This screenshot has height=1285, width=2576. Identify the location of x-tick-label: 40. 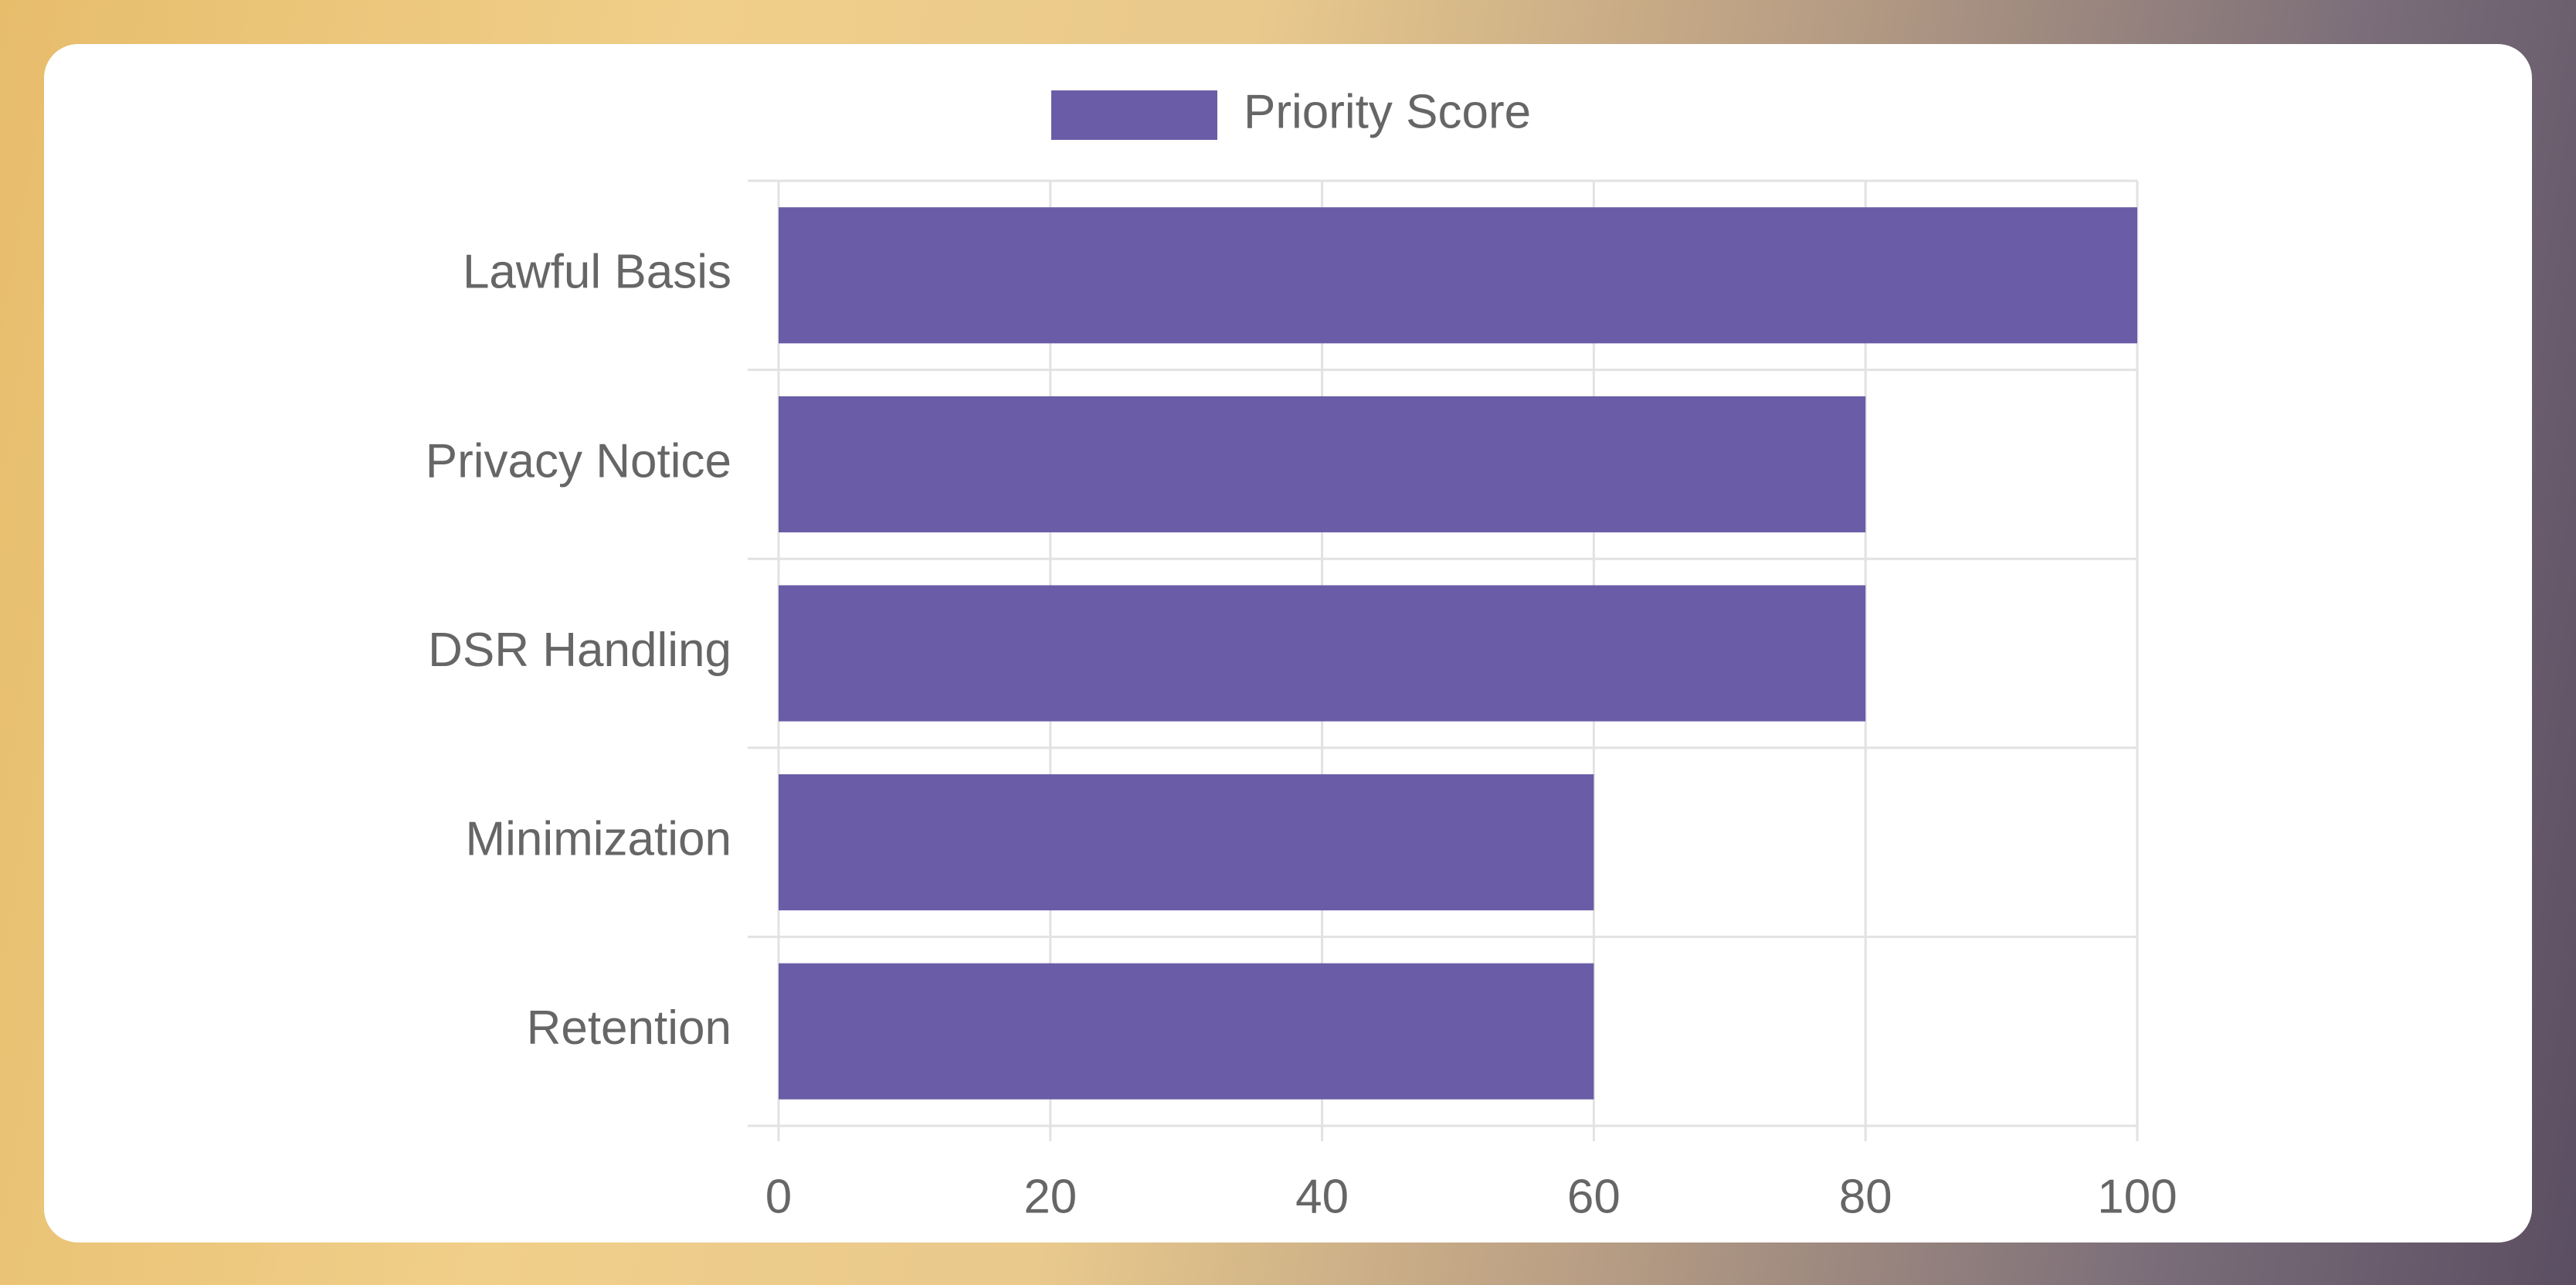
(1322, 1196).